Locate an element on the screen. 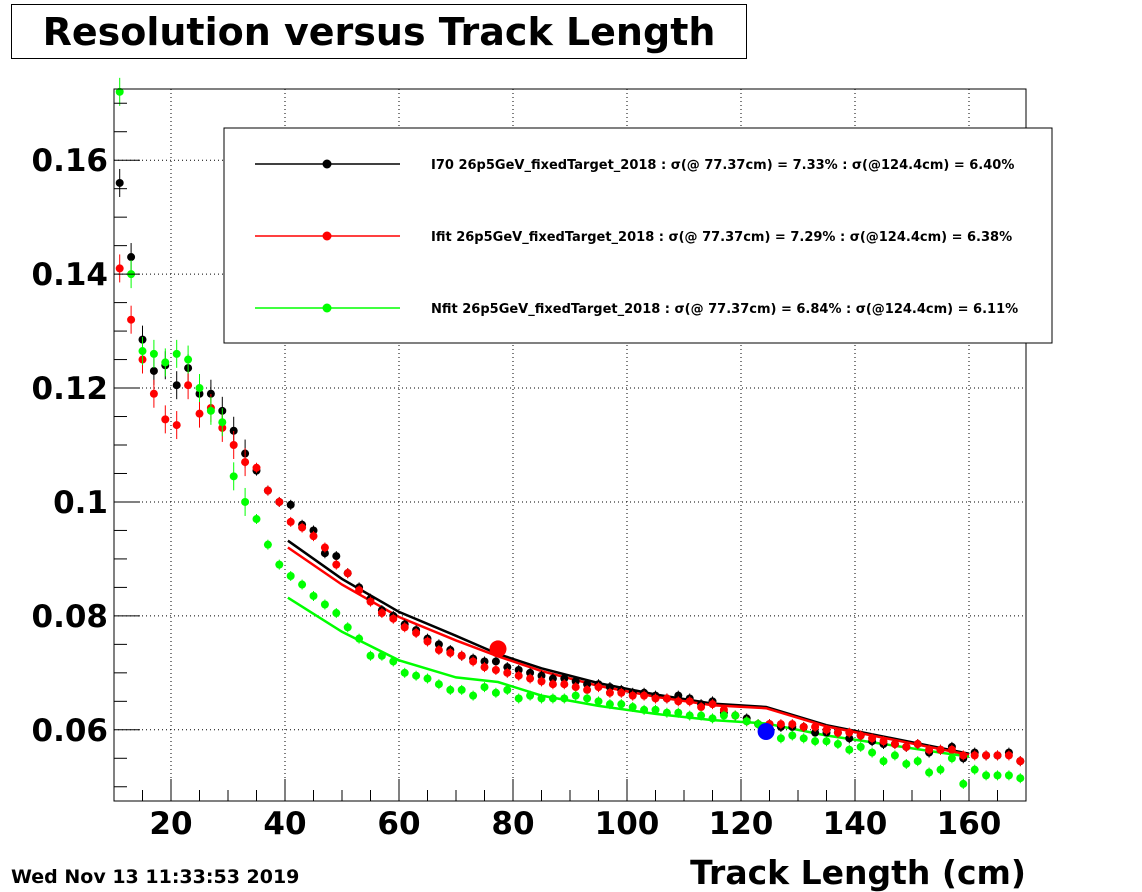 The width and height of the screenshot is (1142, 892). timestamp: Wed Nov 13 11:33:53 2019 is located at coordinates (155, 877).